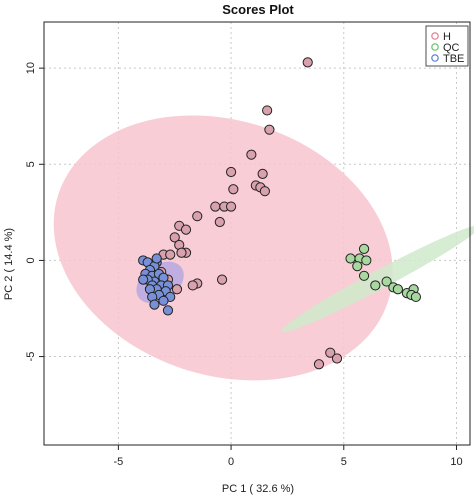 This screenshot has height=497, width=474. I want to click on y-tick-label: 0, so click(31, 260).